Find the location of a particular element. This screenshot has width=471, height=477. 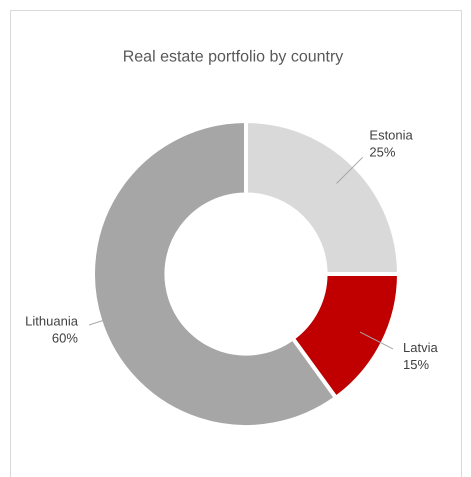

slice-label: Lithuania is located at coordinates (52, 321).